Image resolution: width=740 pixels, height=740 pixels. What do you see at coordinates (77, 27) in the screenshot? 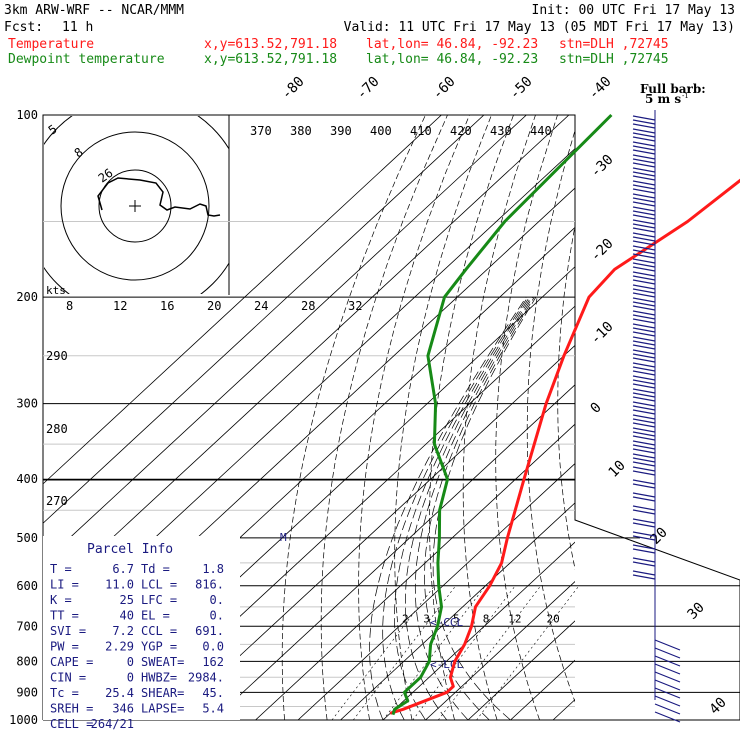
I see `forecast-hours: 11 h` at bounding box center [77, 27].